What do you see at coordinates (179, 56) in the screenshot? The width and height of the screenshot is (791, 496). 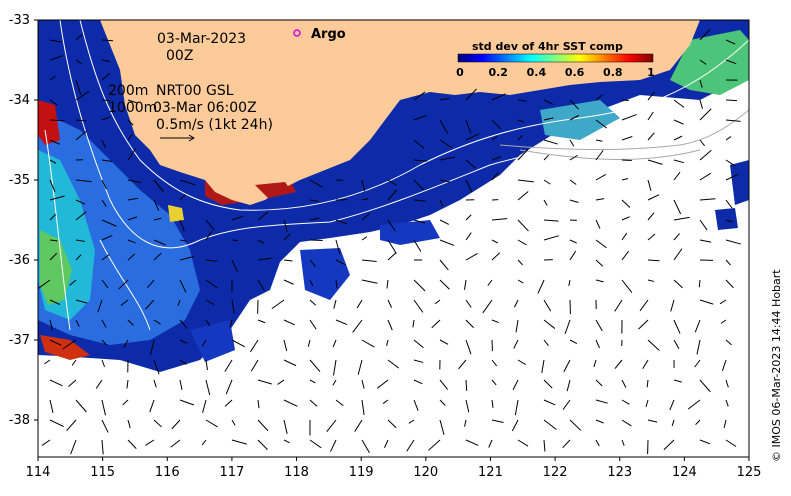 I see `time-label: 00Z` at bounding box center [179, 56].